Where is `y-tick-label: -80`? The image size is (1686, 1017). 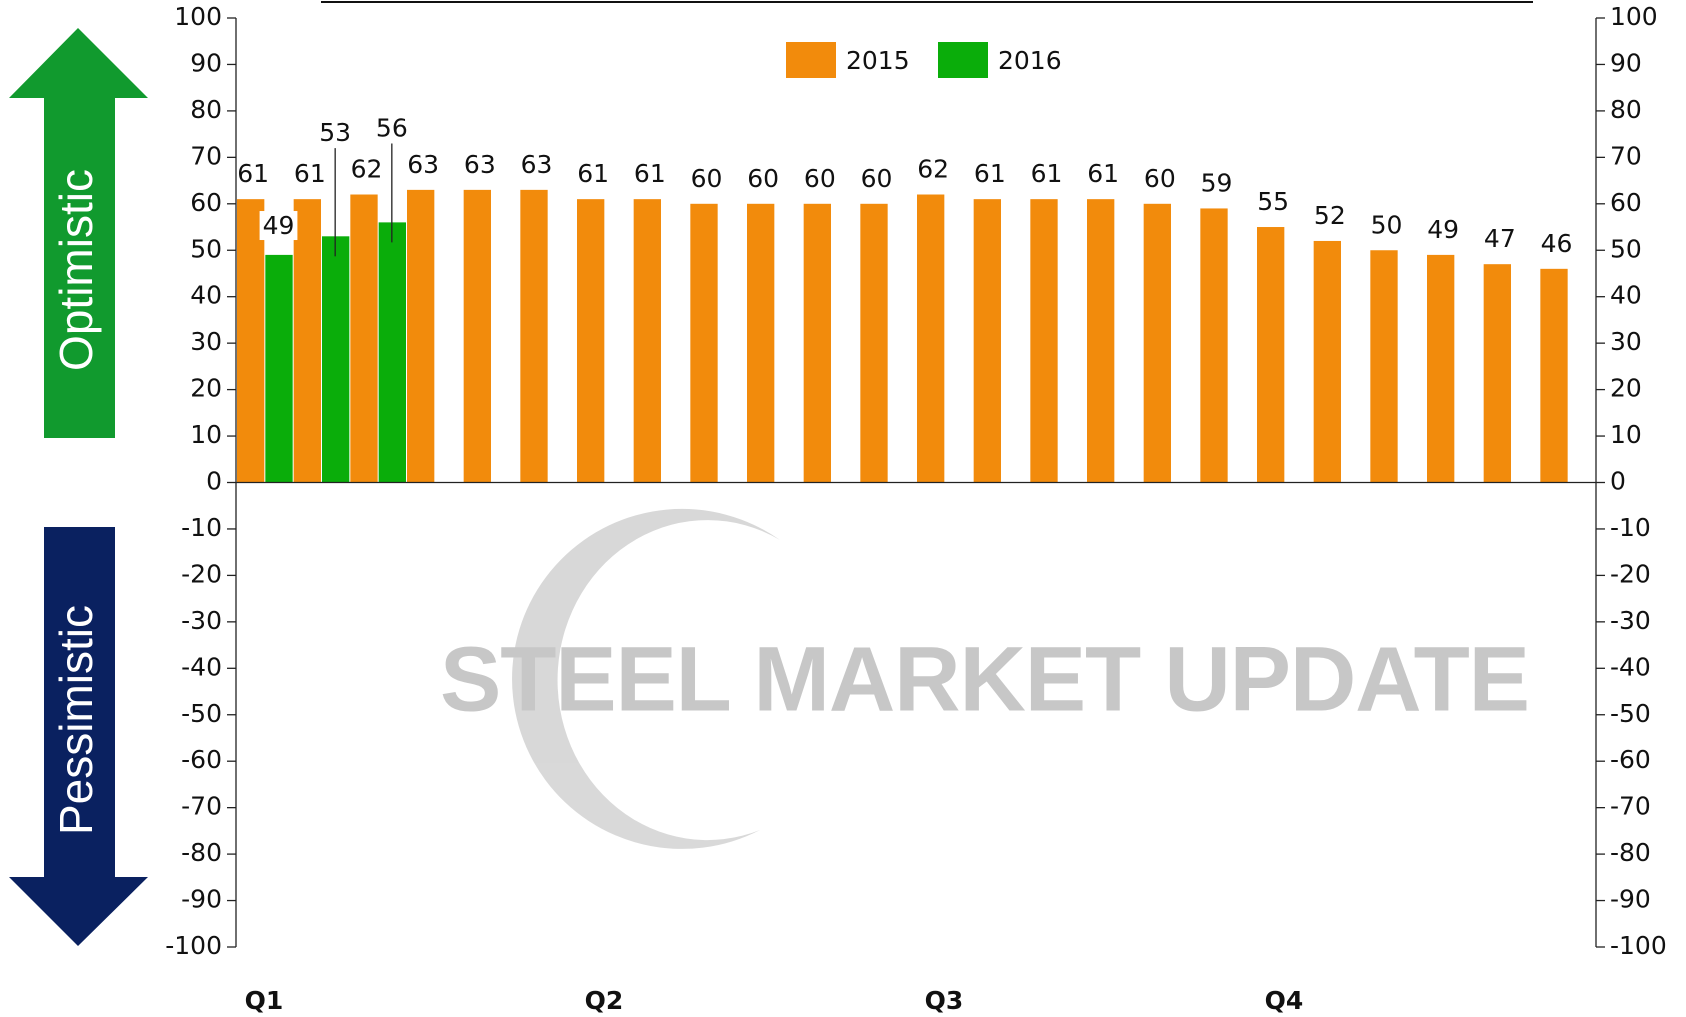
y-tick-label: -80 is located at coordinates (201, 852).